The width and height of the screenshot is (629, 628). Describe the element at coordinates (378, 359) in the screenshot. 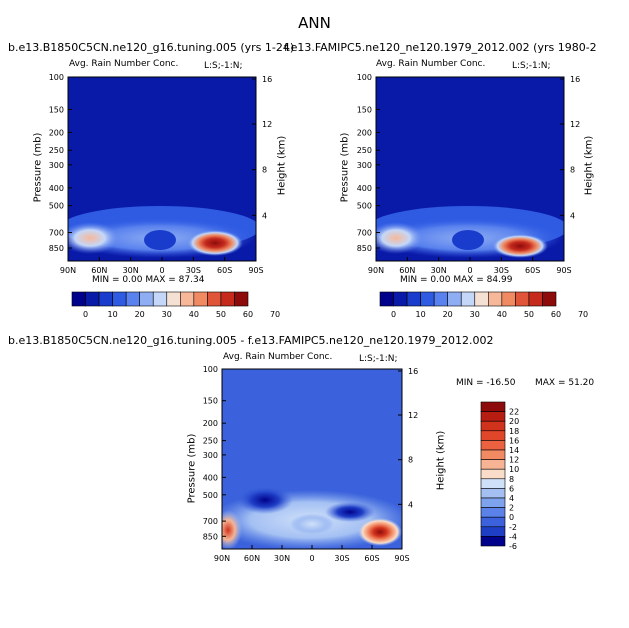

I see `panel3-level-label: L:S;-1:N;` at that location.